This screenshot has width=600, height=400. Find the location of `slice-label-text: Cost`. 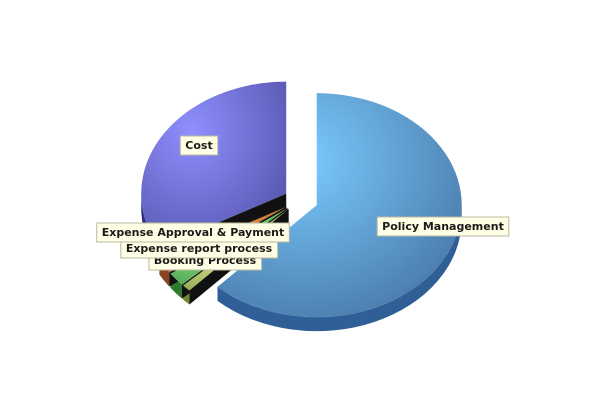

slice-label-text: Cost is located at coordinates (198, 145).